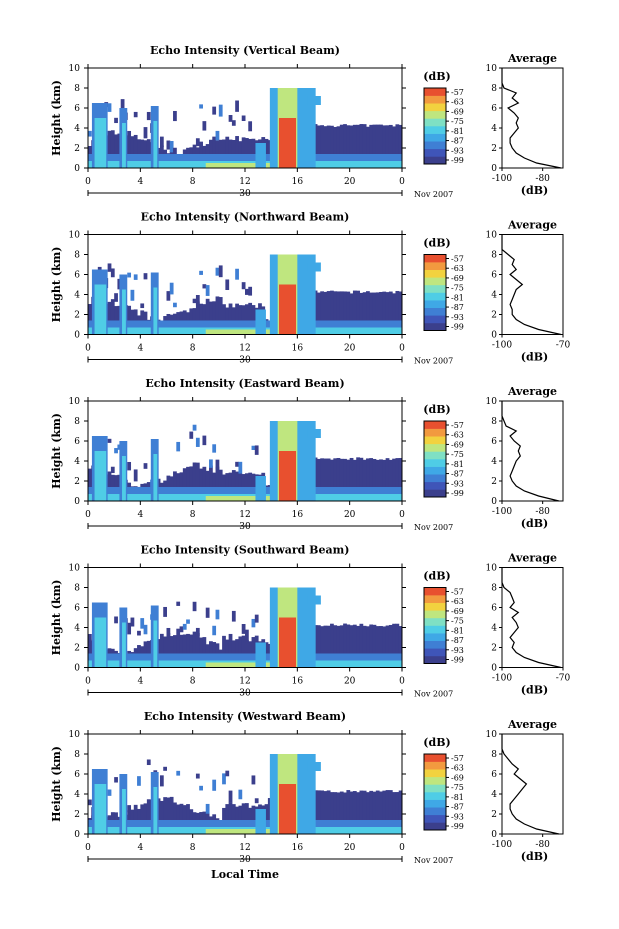 Image resolution: width=619 pixels, height=929 pixels. Describe the element at coordinates (288, 143) in the screenshot. I see `echo-core-inner` at that location.